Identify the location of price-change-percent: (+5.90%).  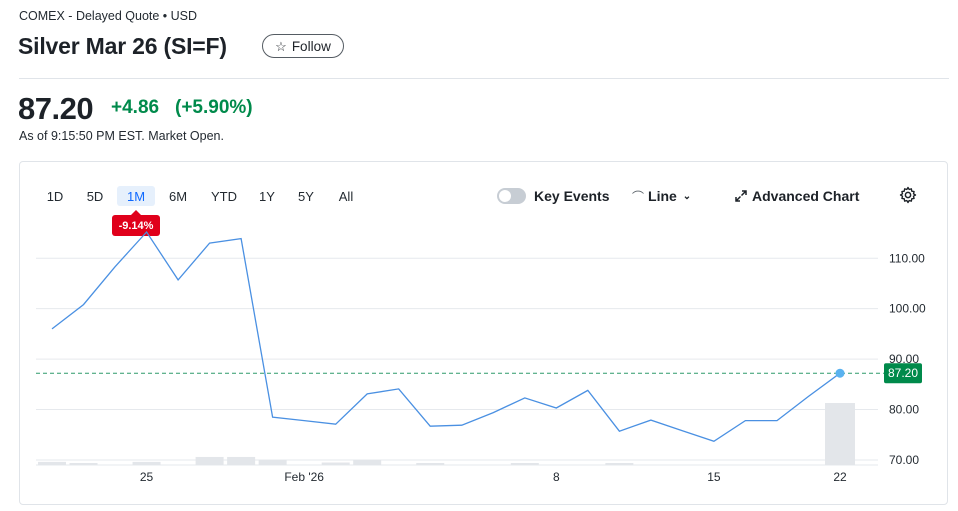
(214, 107).